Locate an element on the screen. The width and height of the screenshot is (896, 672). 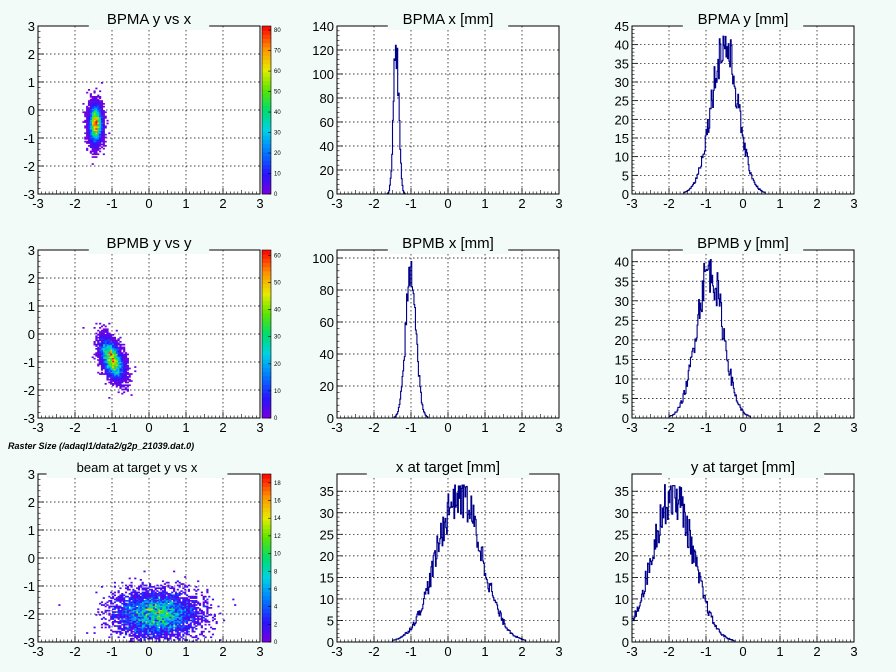
y-tick-label: 40 is located at coordinates (327, 146).